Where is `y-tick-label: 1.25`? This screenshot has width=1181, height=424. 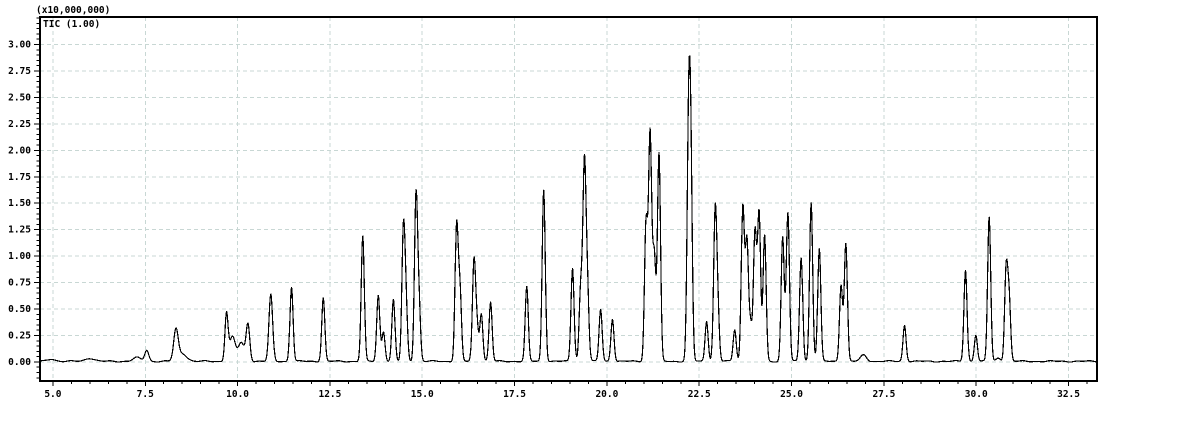 y-tick-label: 1.25 is located at coordinates (19, 230).